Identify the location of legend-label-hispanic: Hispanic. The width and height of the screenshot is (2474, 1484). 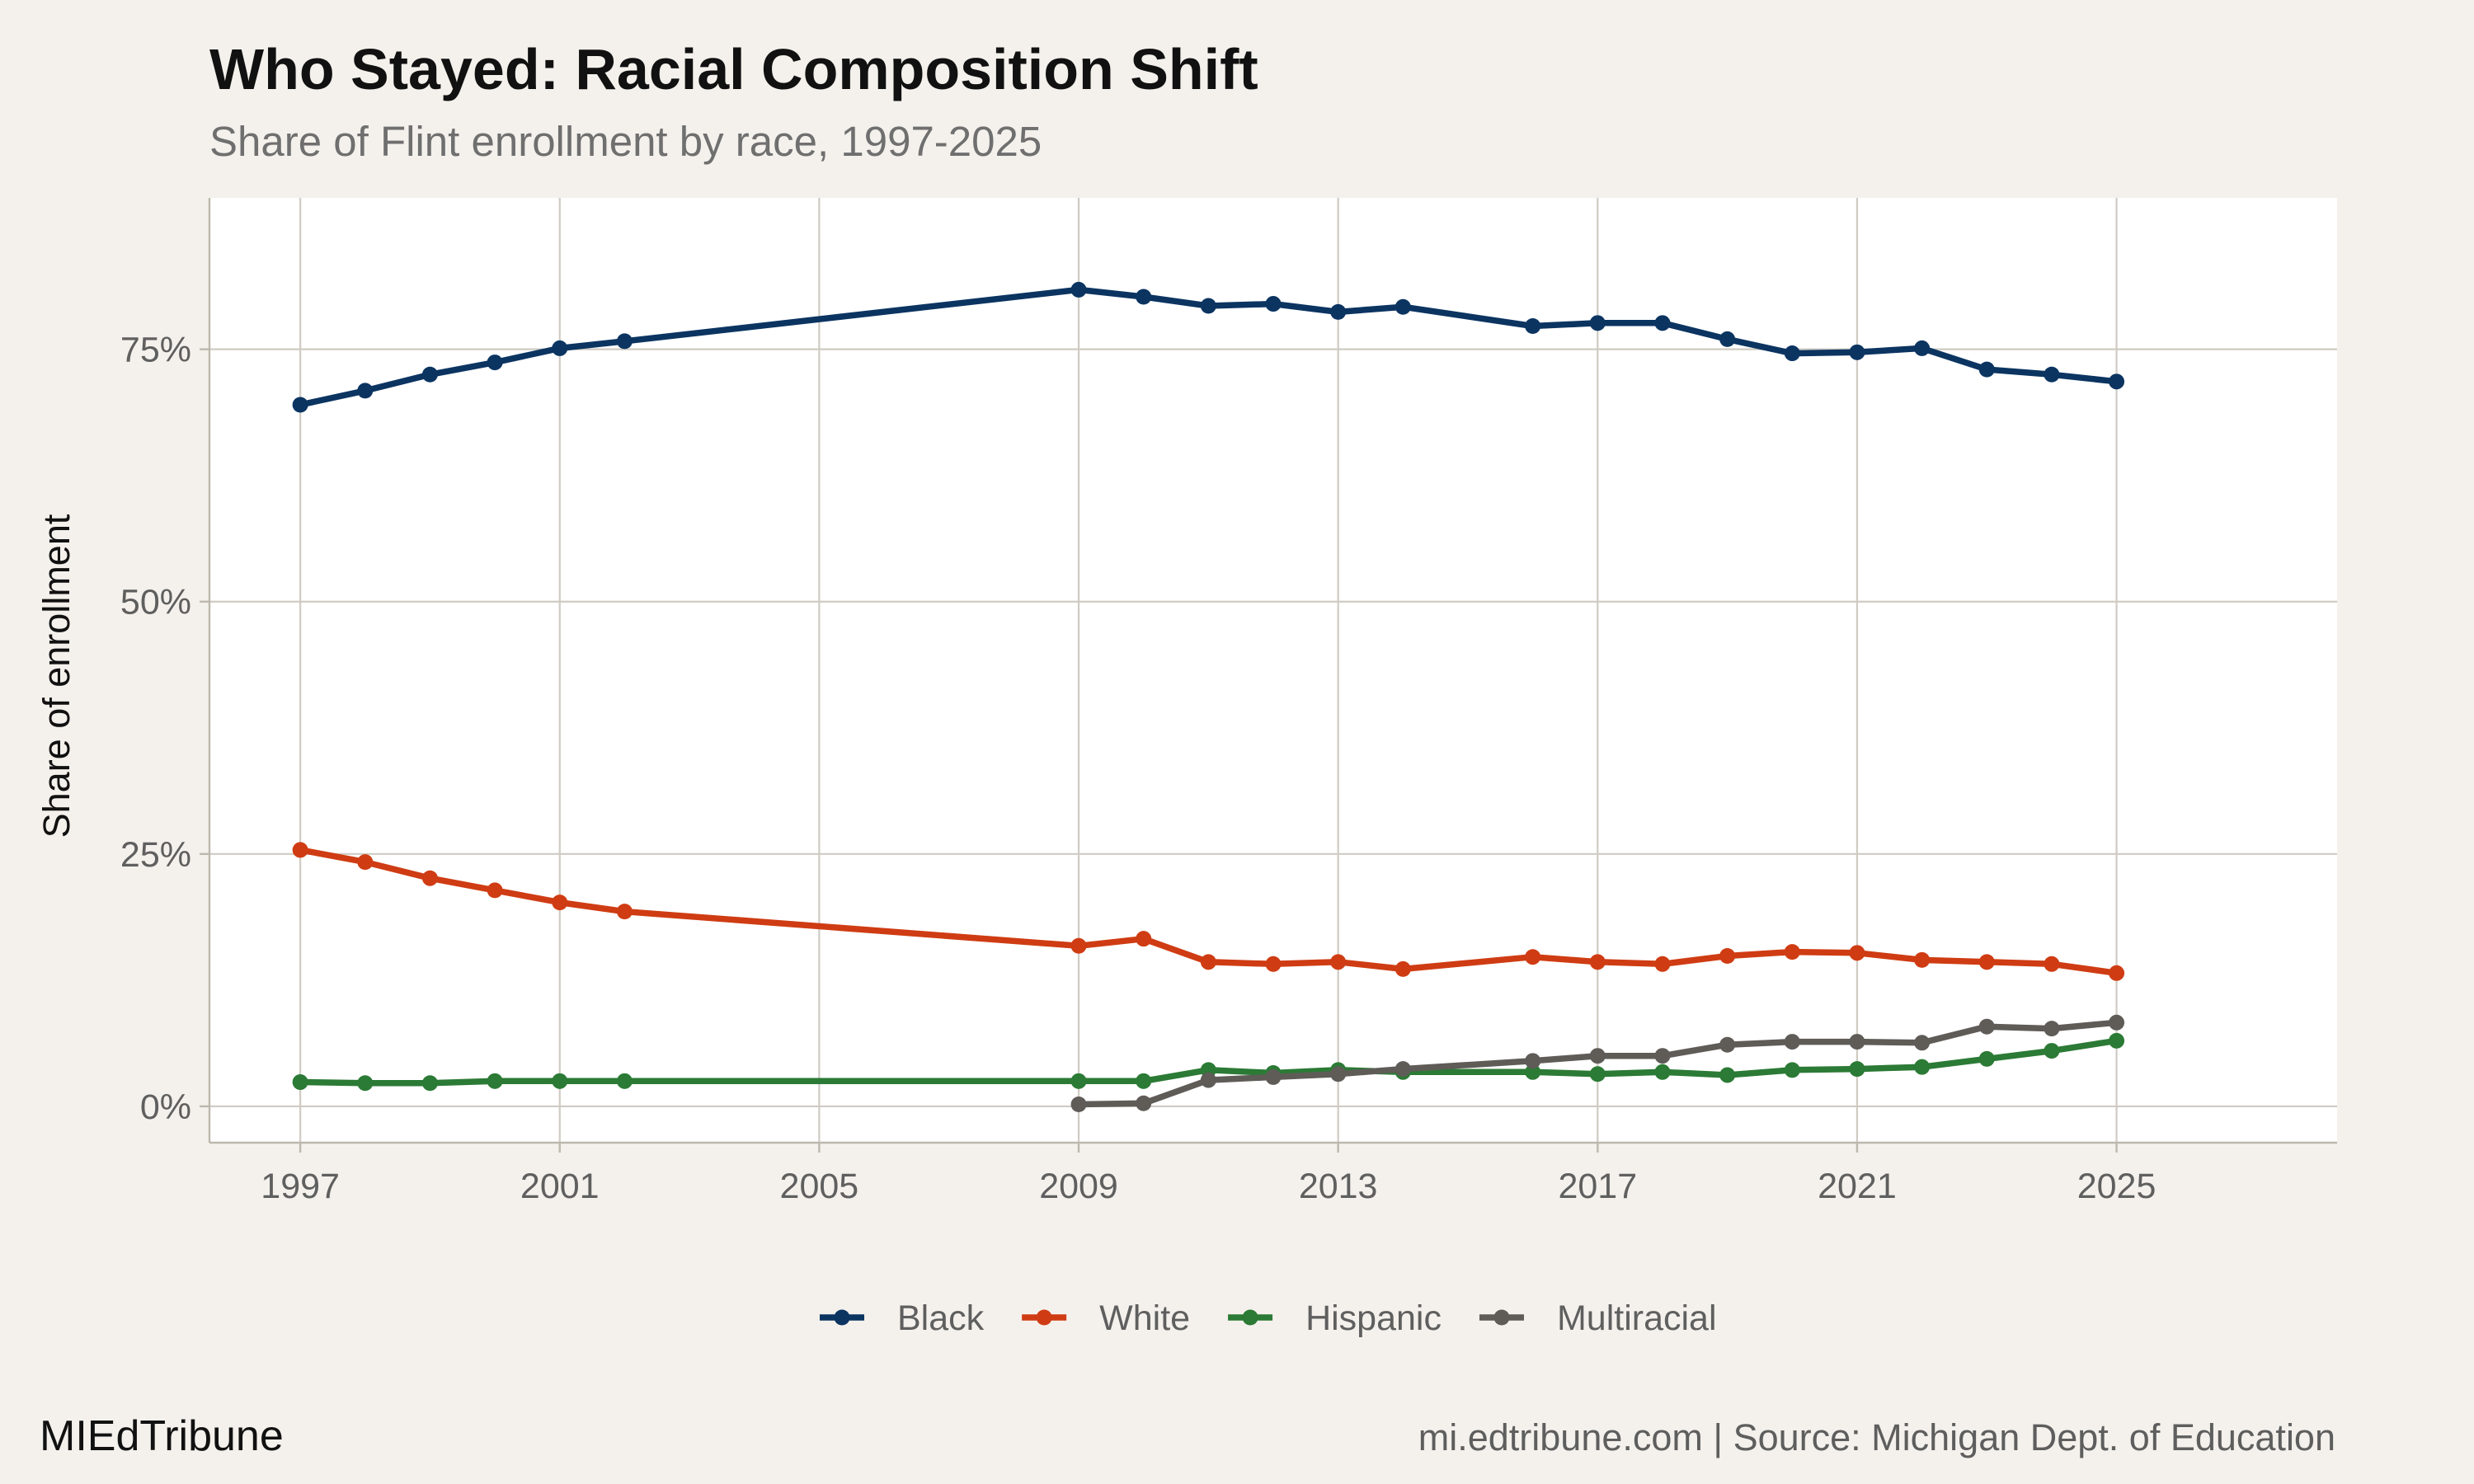
(1373, 1318).